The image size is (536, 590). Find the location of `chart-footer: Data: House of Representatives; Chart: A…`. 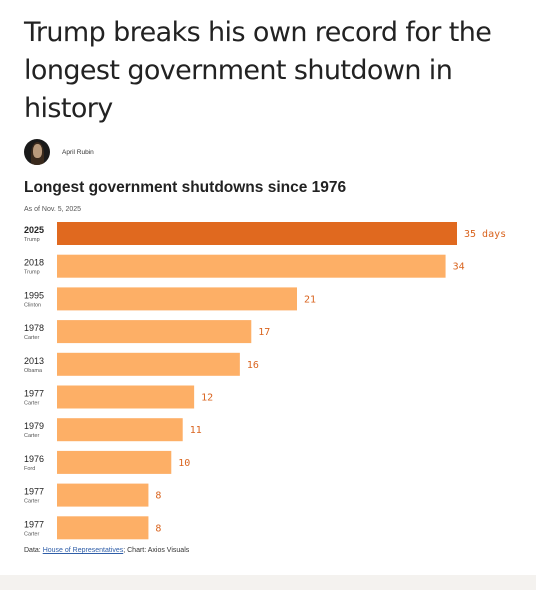

chart-footer: Data: House of Representatives; Chart: A… is located at coordinates (106, 550).